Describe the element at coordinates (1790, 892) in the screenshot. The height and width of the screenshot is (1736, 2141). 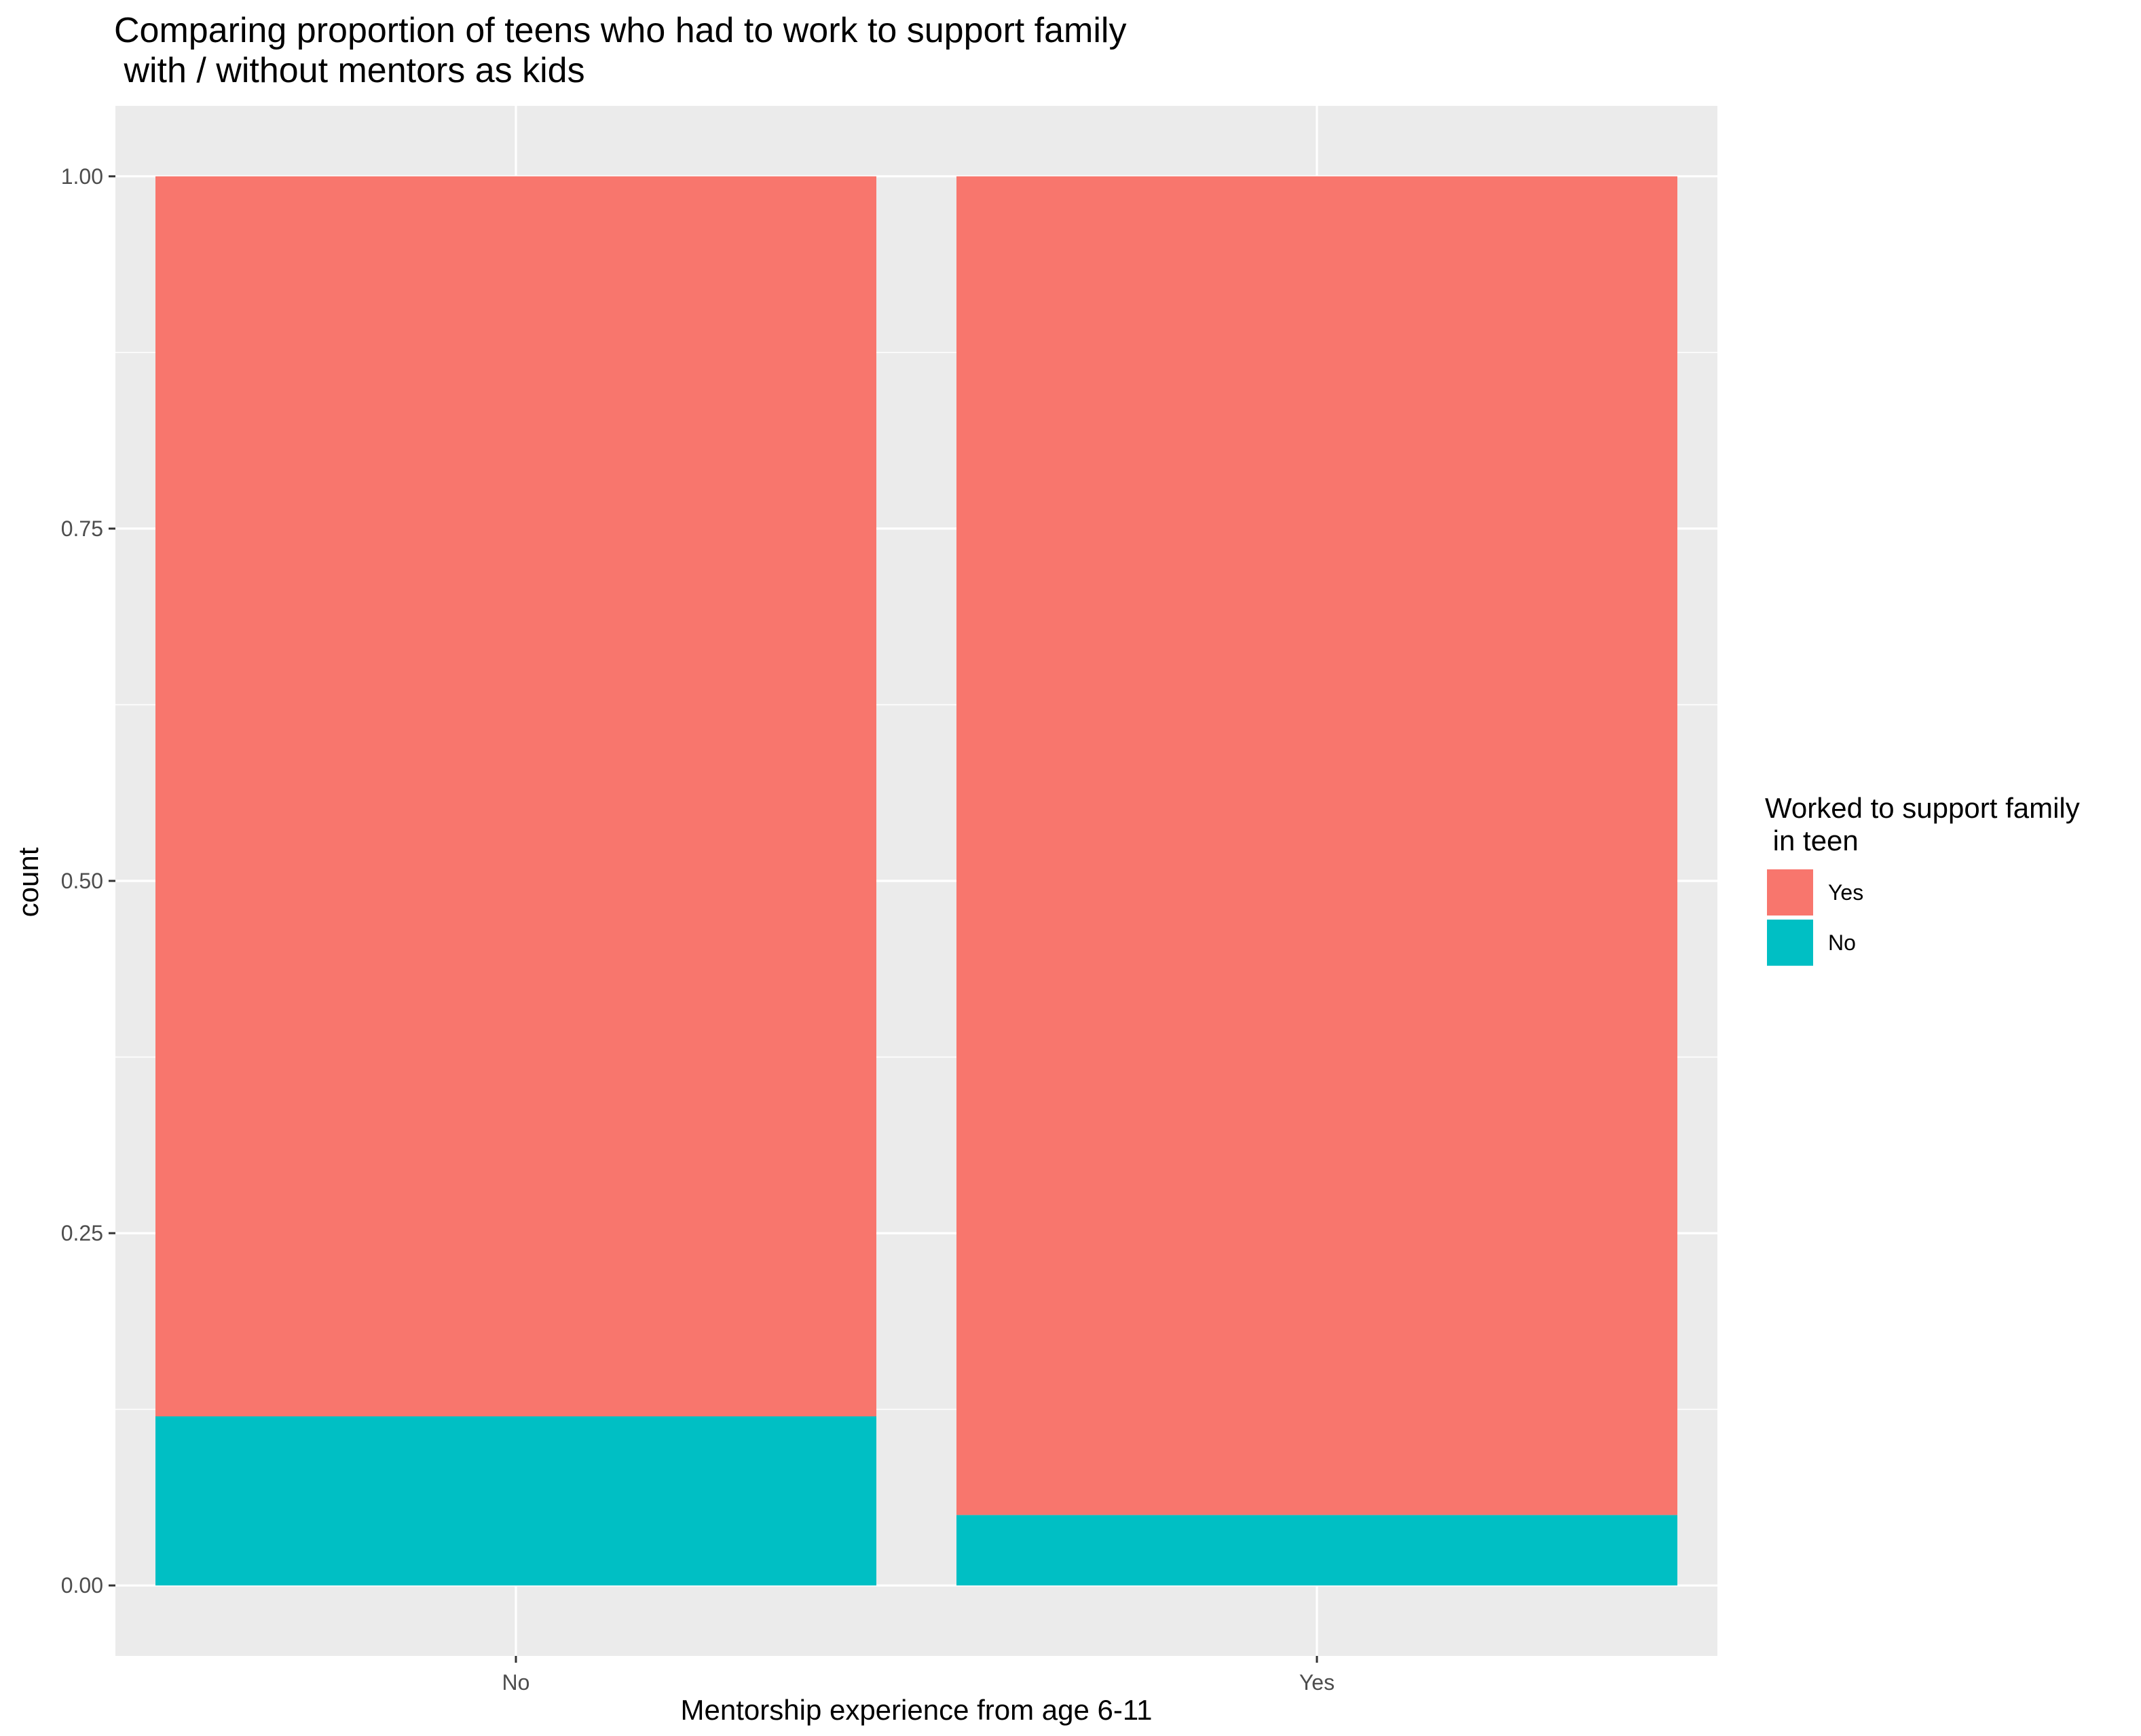
I see `legend-key-yes` at that location.